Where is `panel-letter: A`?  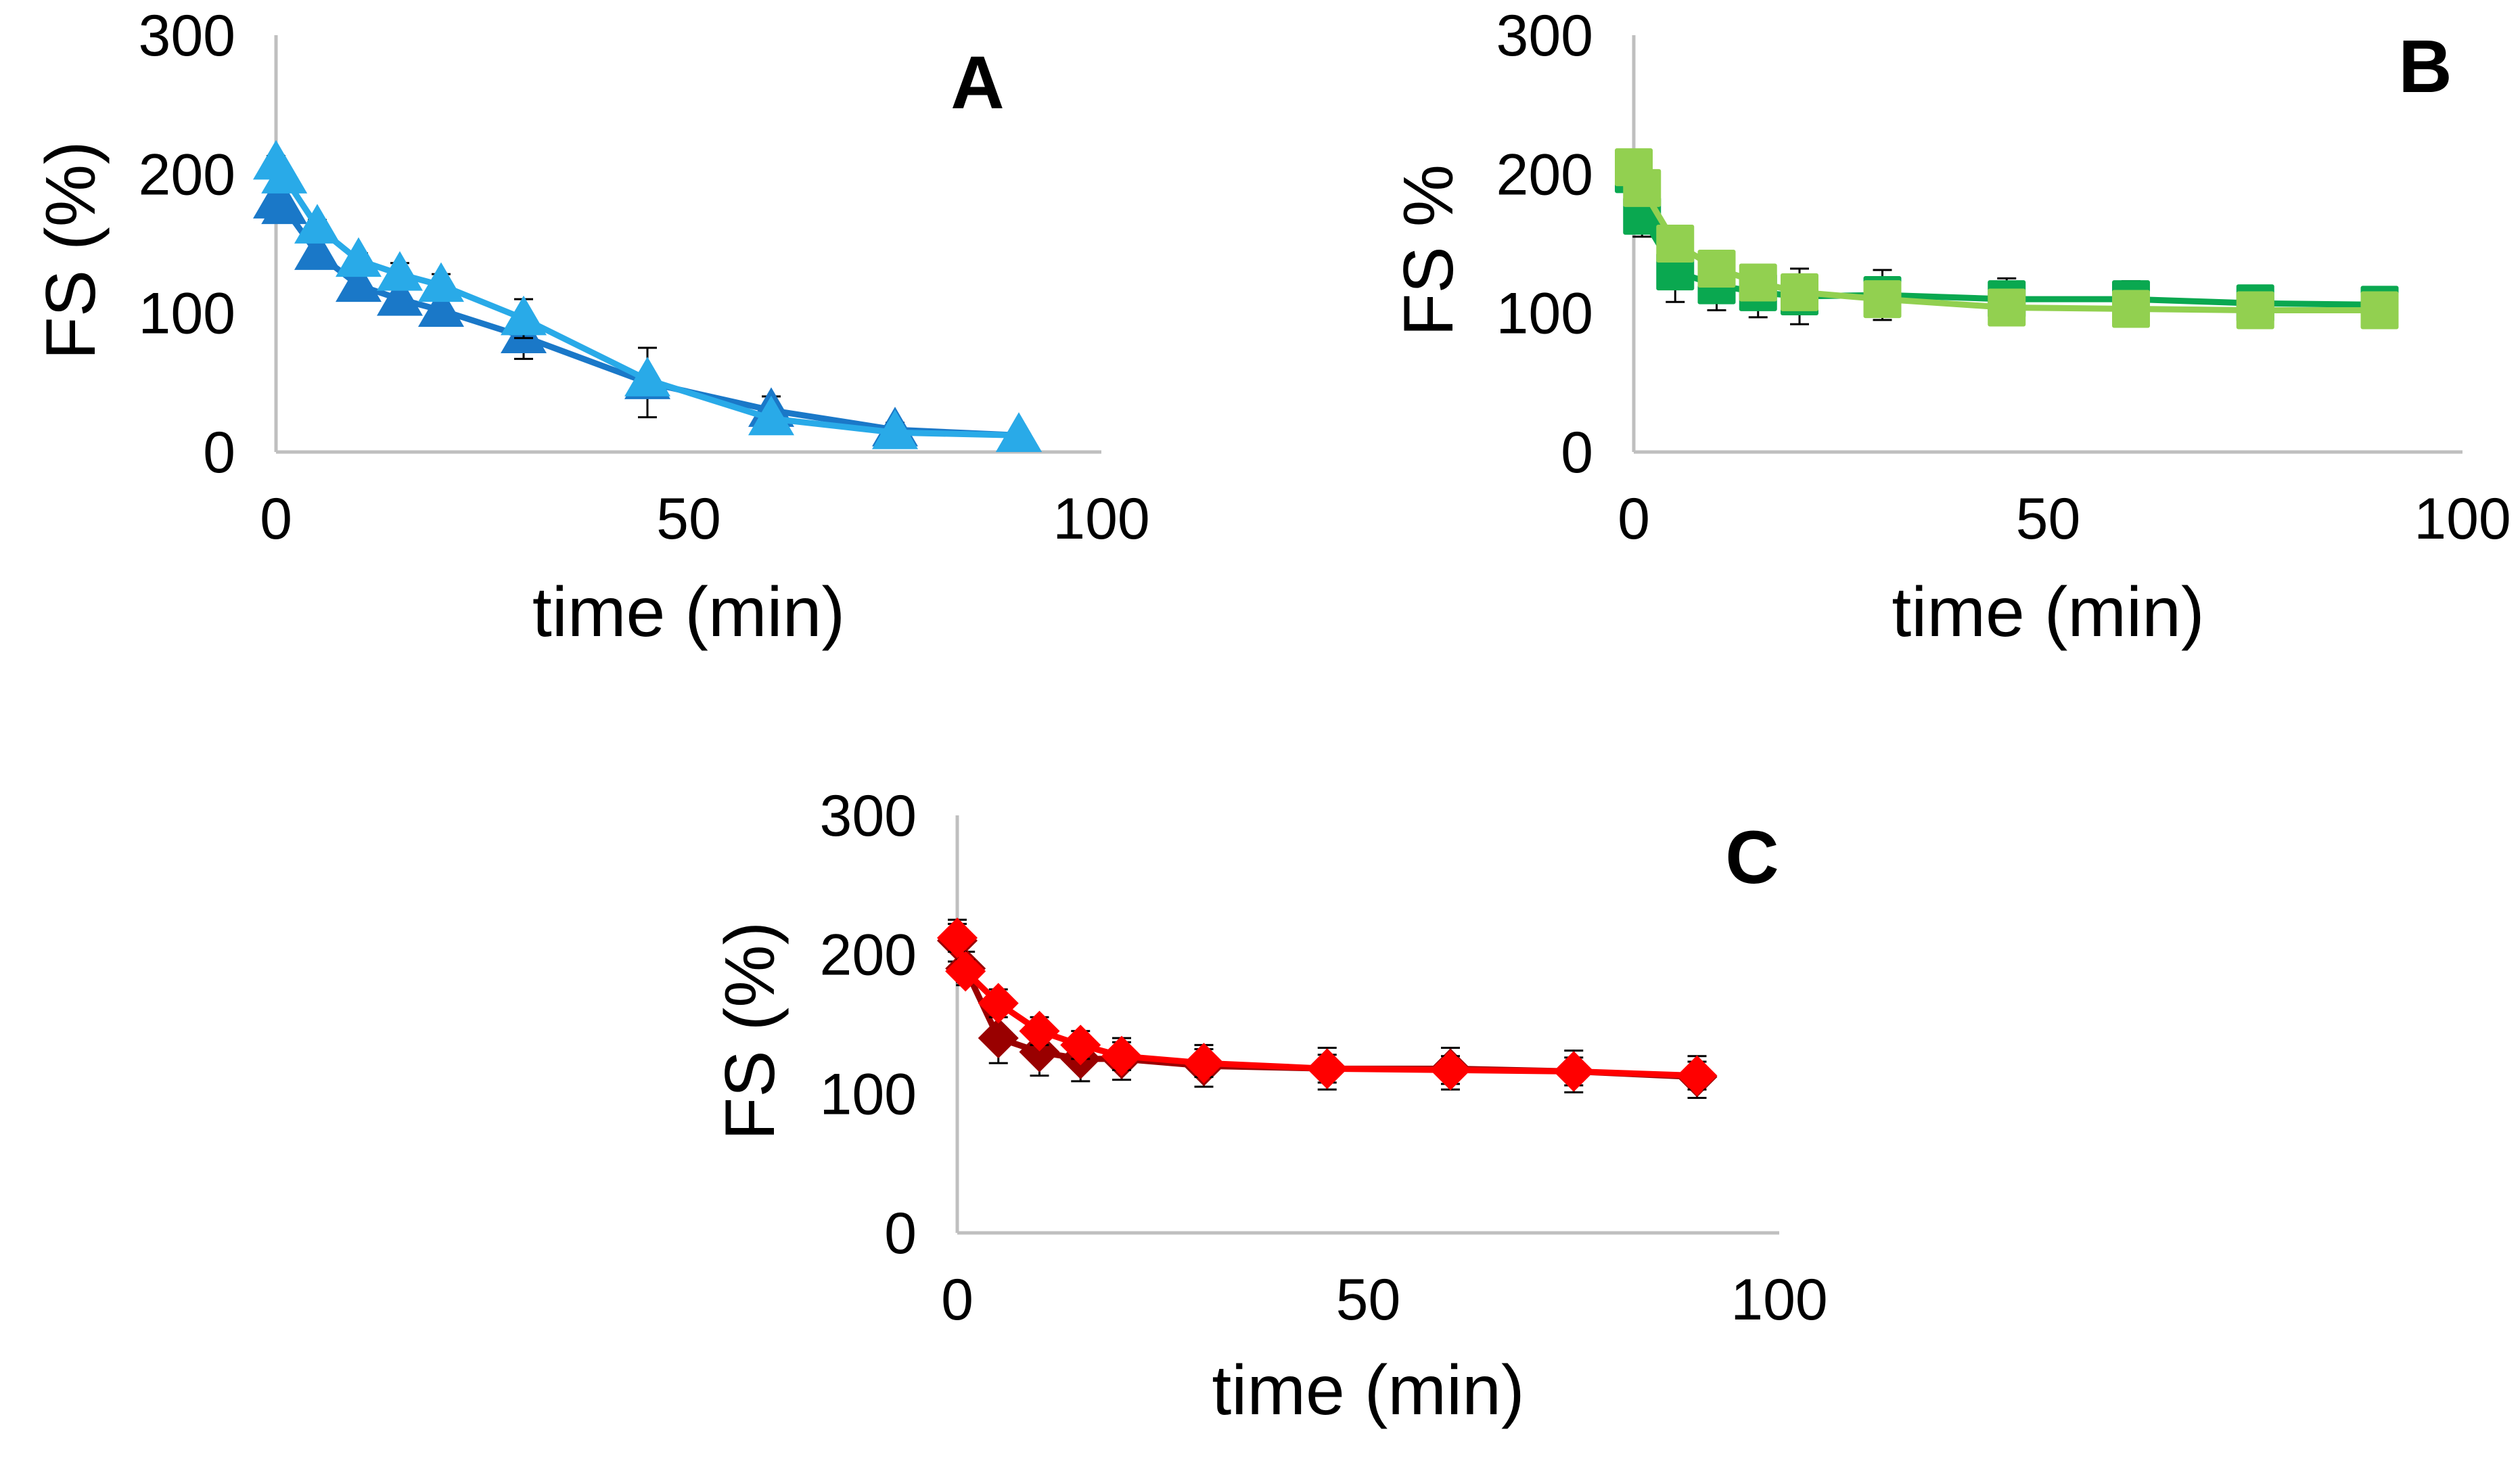
panel-letter: A is located at coordinates (977, 83).